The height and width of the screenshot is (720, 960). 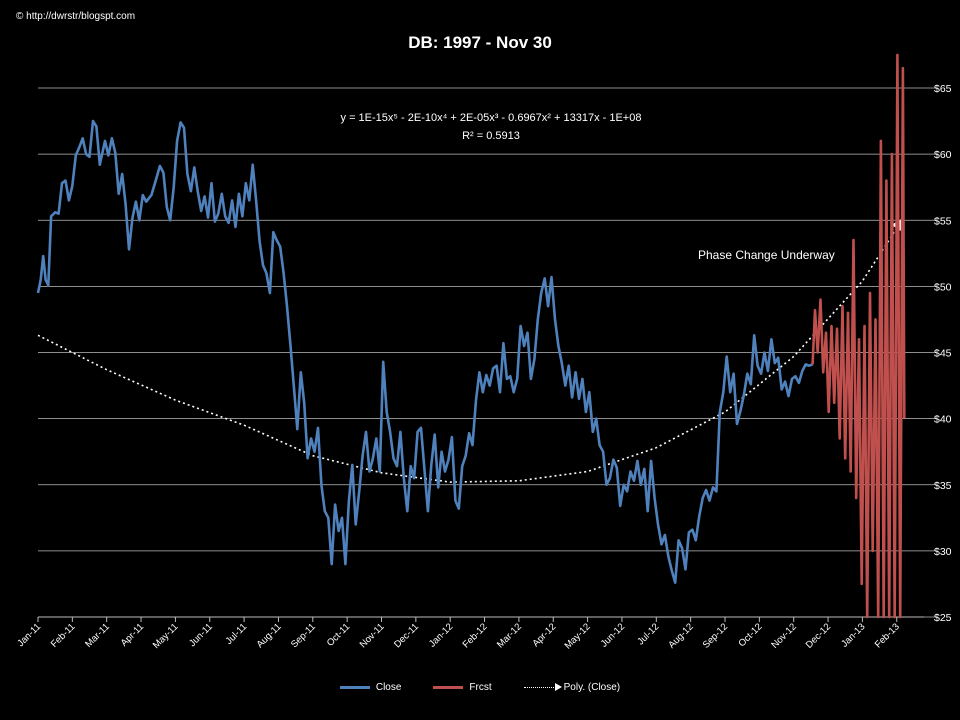 I want to click on y-tick-label: $45, so click(x=943, y=354).